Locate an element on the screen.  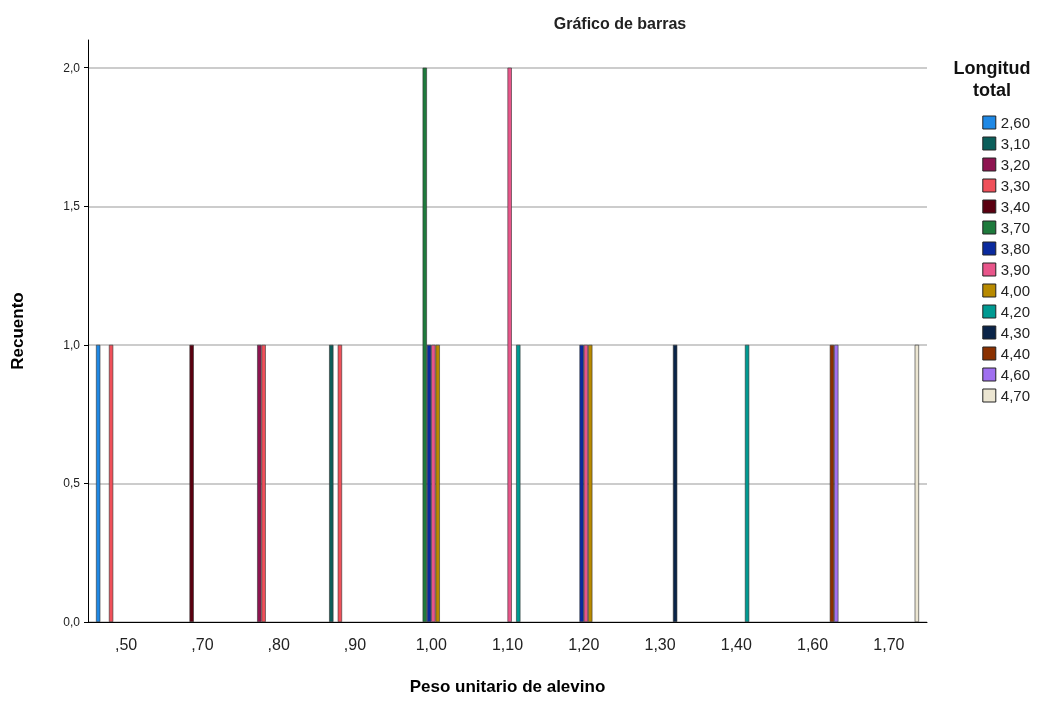
legend-label: 4,60 is located at coordinates (1015, 374).